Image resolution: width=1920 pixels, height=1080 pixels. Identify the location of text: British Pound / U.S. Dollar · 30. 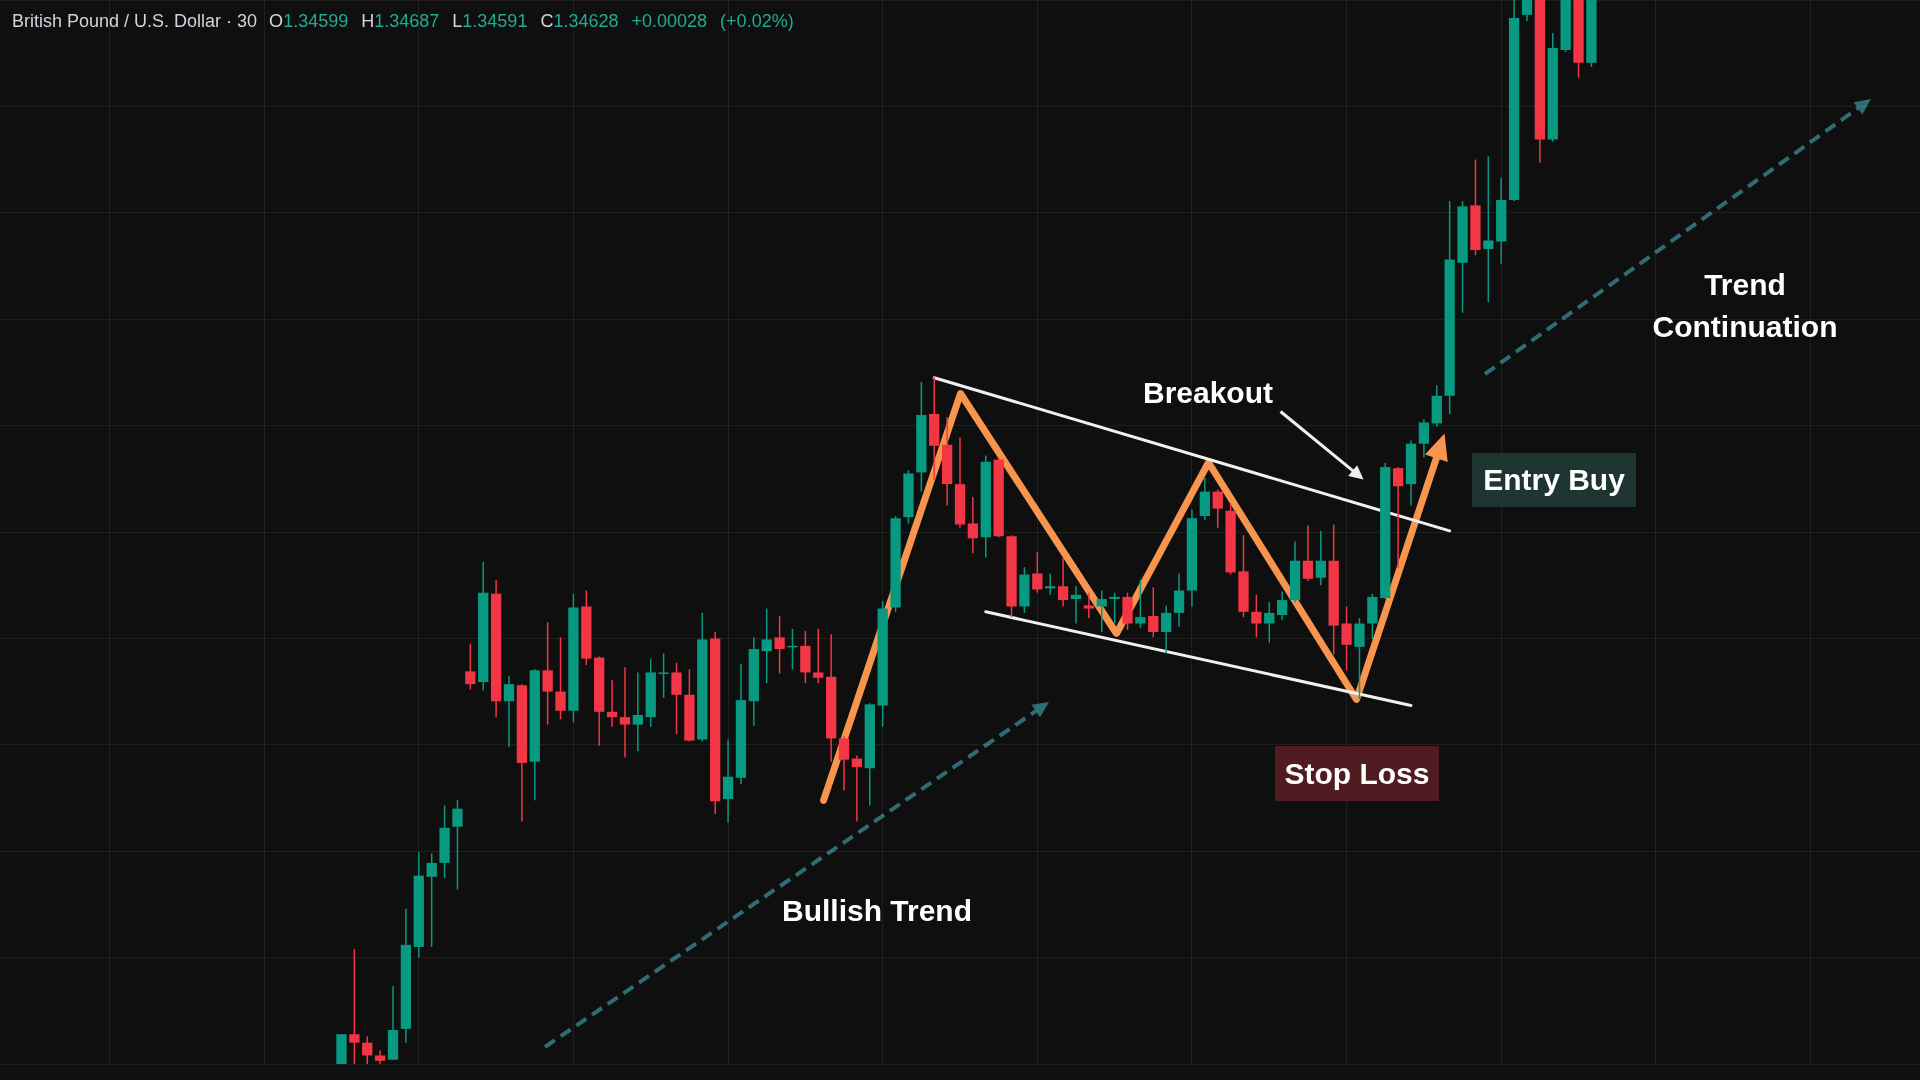
(135, 21).